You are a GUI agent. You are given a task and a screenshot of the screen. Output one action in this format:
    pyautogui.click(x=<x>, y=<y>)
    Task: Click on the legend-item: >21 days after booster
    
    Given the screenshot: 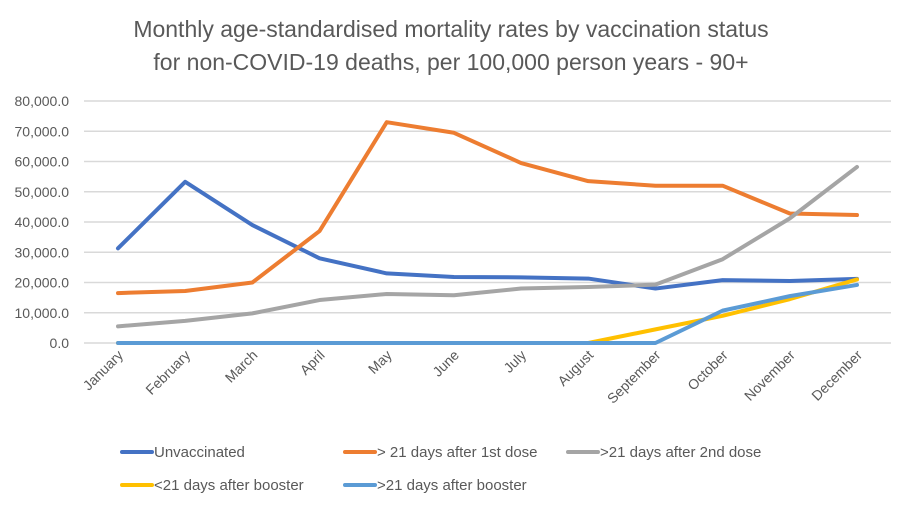 What is the action you would take?
    pyautogui.click(x=436, y=485)
    